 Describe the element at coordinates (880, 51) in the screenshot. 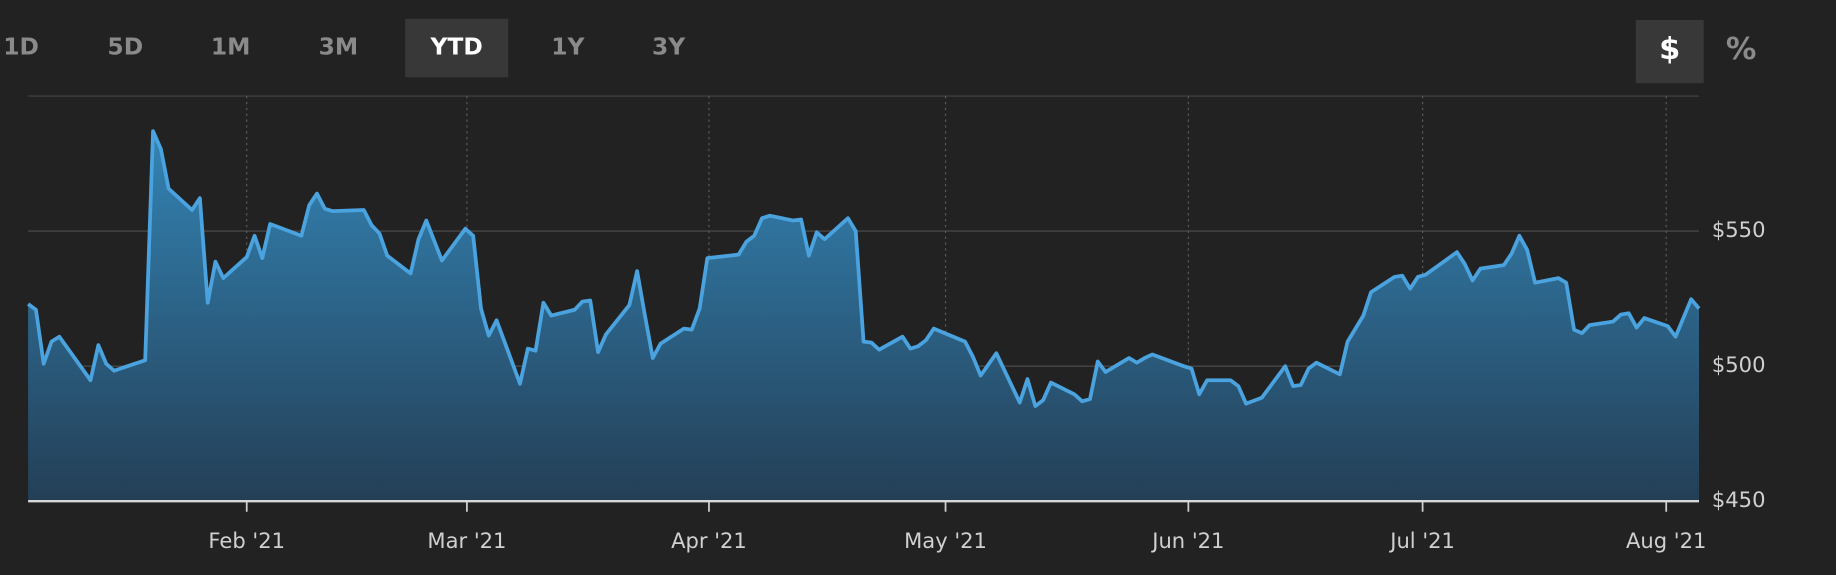

I see `controls: 1D 5D 1M 3M YTD 1Y 3Y $%` at that location.